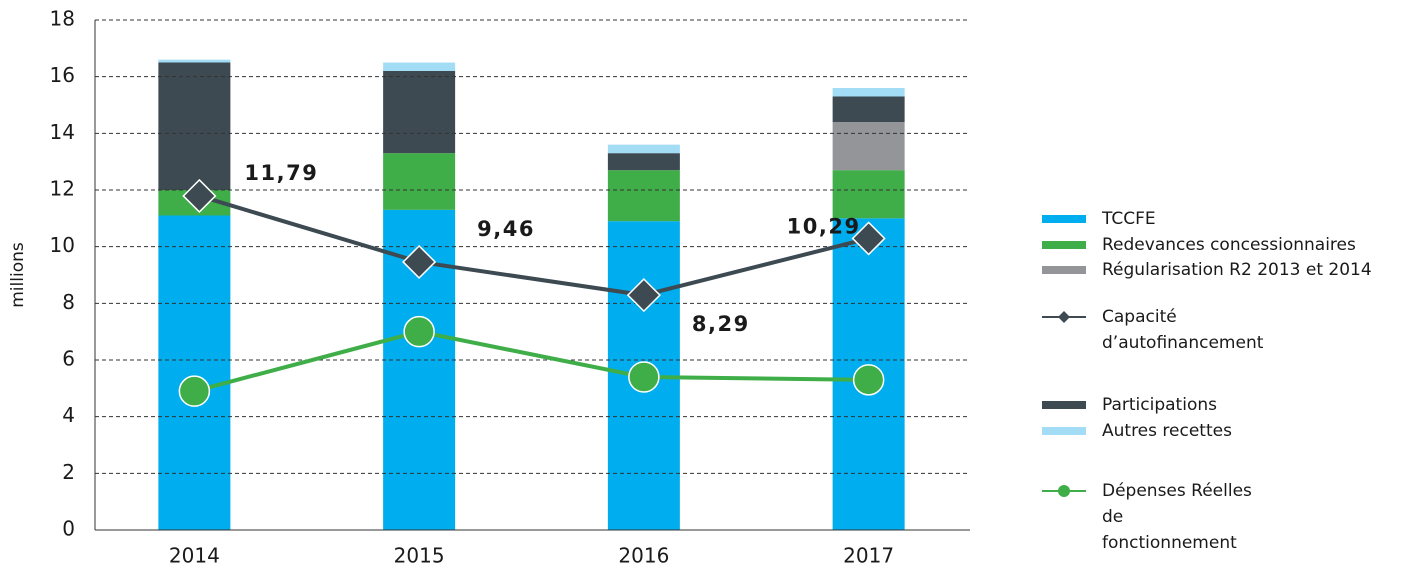 The image size is (1404, 575). What do you see at coordinates (1159, 405) in the screenshot?
I see `legend-label: Participations` at bounding box center [1159, 405].